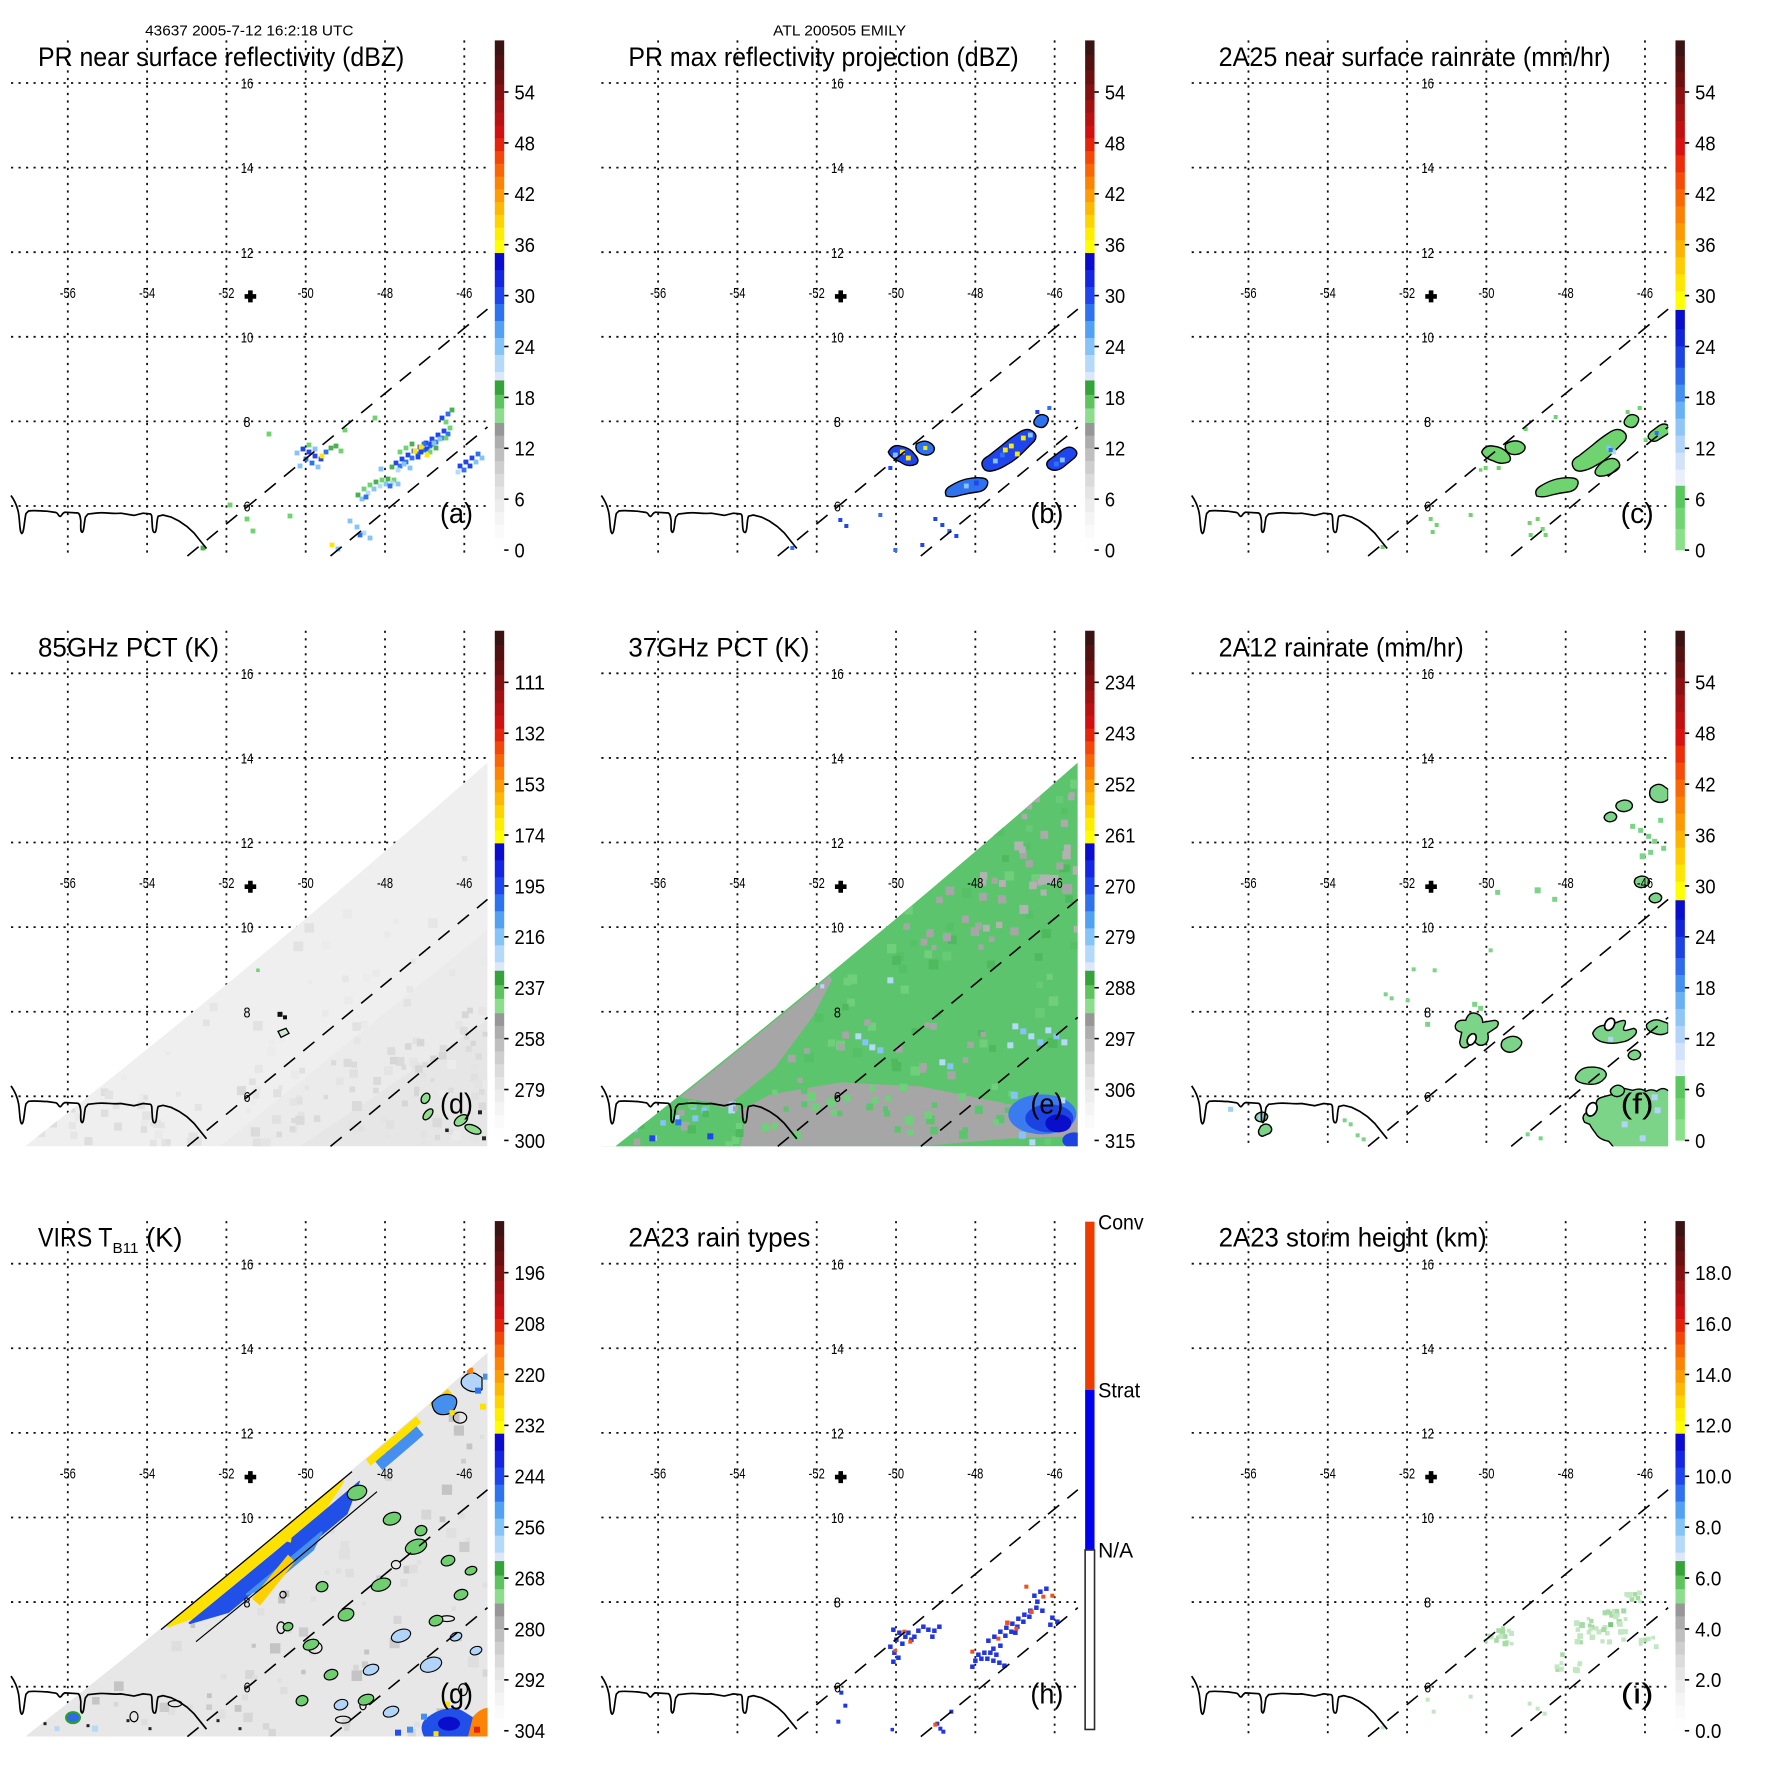 This screenshot has height=1771, width=1771. I want to click on svg-text: N/A, so click(1116, 1551).